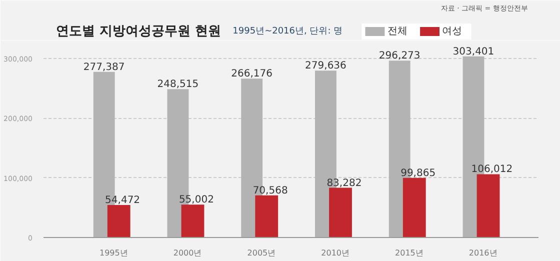 The height and width of the screenshot is (261, 560). I want to click on legend-label: 여성, so click(452, 31).